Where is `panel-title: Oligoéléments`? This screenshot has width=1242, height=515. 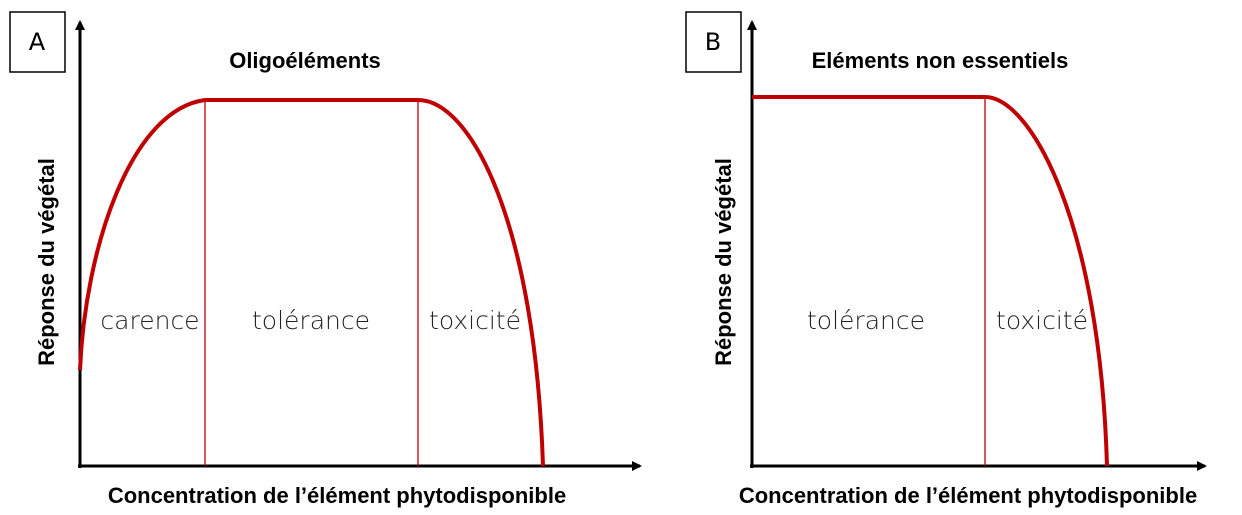 panel-title: Oligoéléments is located at coordinates (305, 60).